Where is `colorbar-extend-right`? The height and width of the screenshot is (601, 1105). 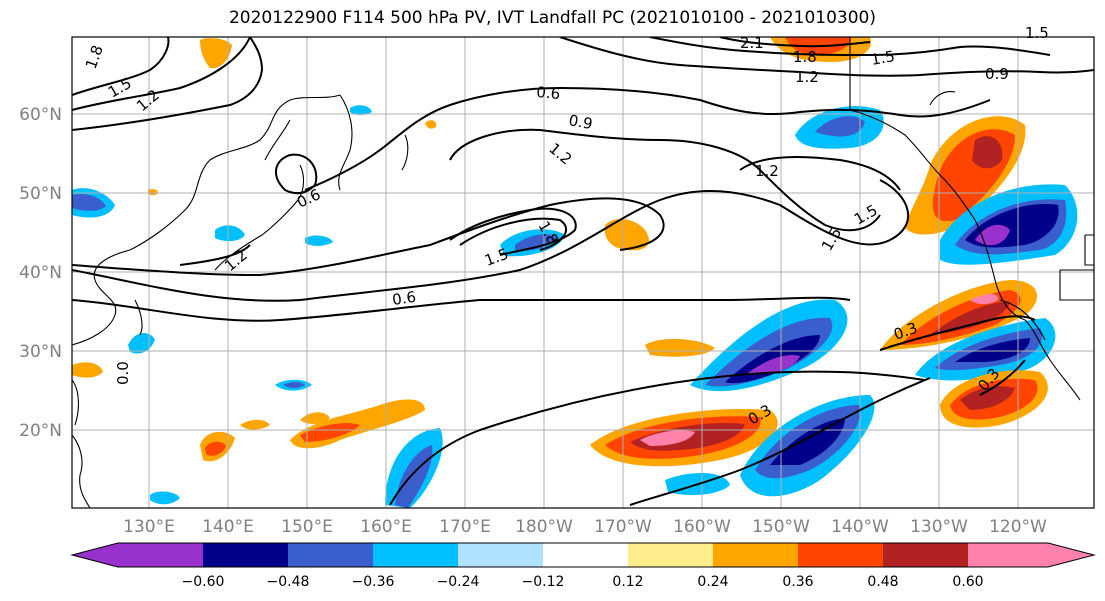
colorbar-extend-right is located at coordinates (1071, 555).